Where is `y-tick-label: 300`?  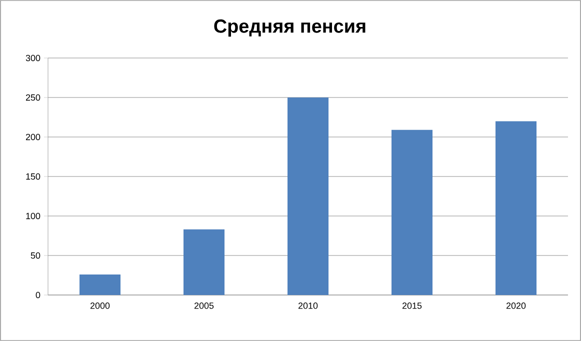 y-tick-label: 300 is located at coordinates (33, 58).